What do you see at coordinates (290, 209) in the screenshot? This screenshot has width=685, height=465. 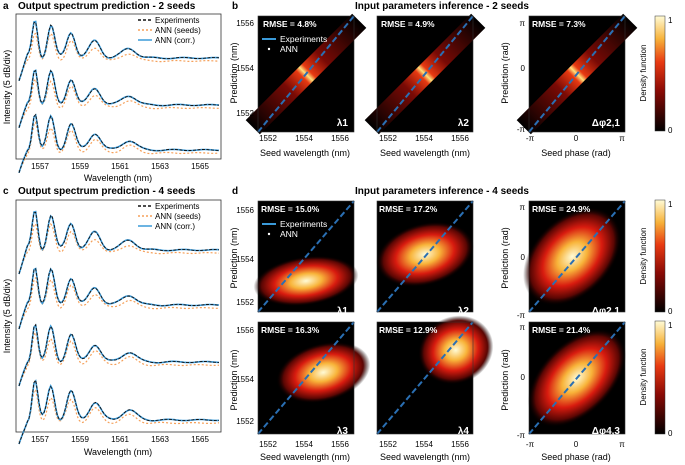 I see `rmse-d1: RMSE = 15.0%` at bounding box center [290, 209].